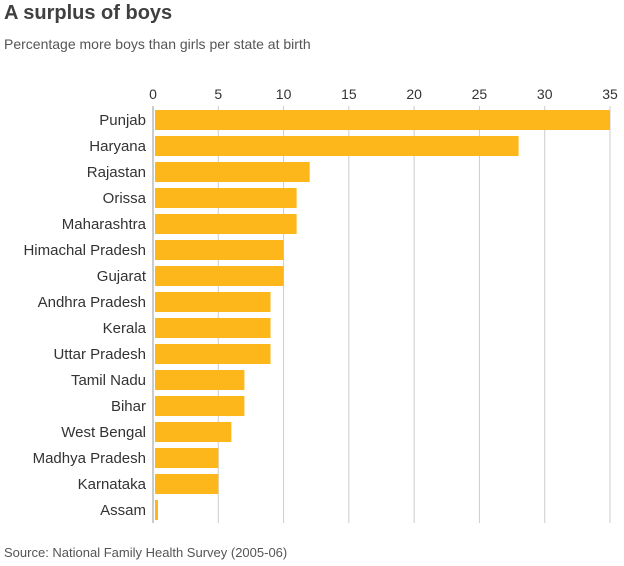 This screenshot has height=566, width=624. What do you see at coordinates (122, 120) in the screenshot?
I see `category-label: Punjab` at bounding box center [122, 120].